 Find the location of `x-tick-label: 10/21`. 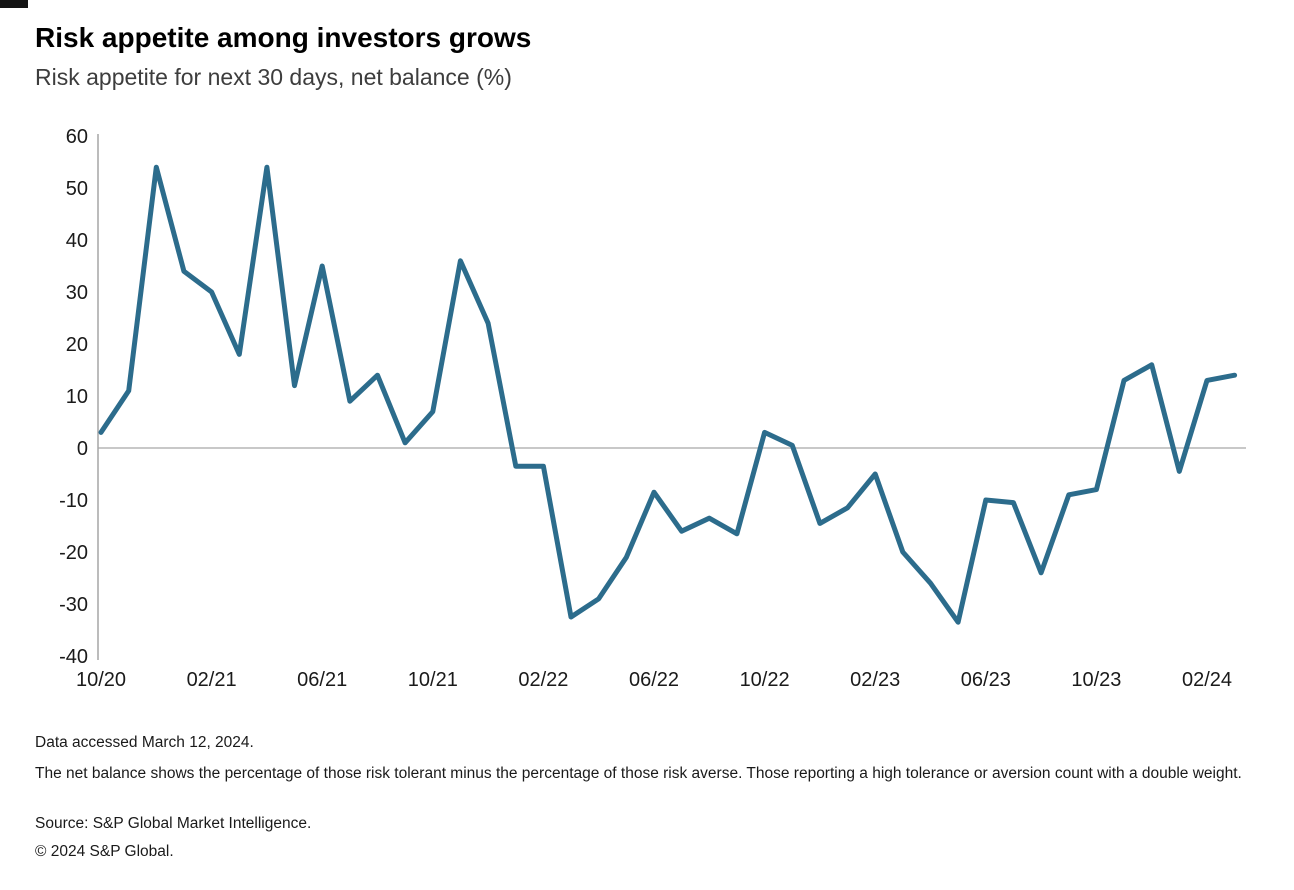

x-tick-label: 10/21 is located at coordinates (433, 680).